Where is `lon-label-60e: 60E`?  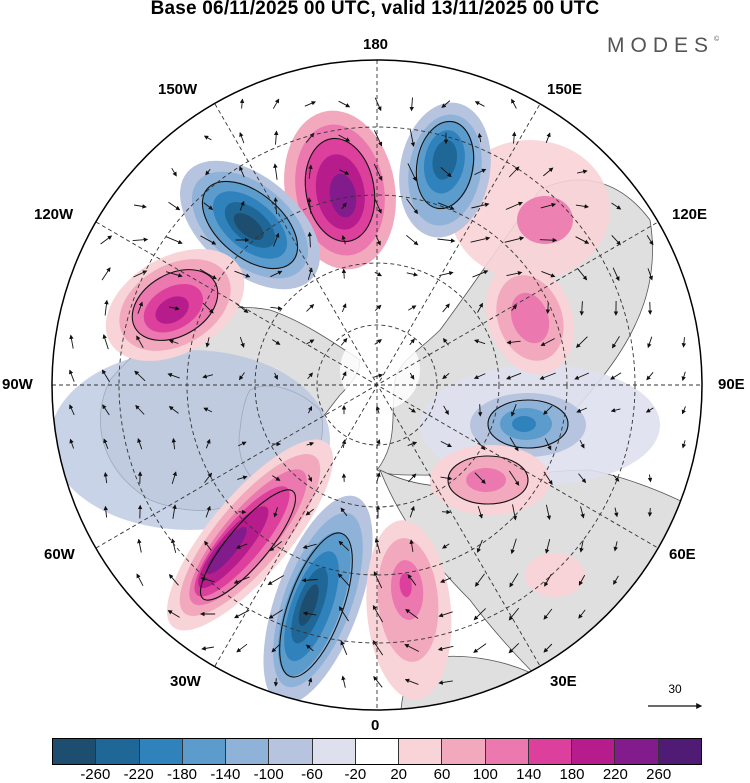
lon-label-60e: 60E is located at coordinates (682, 554).